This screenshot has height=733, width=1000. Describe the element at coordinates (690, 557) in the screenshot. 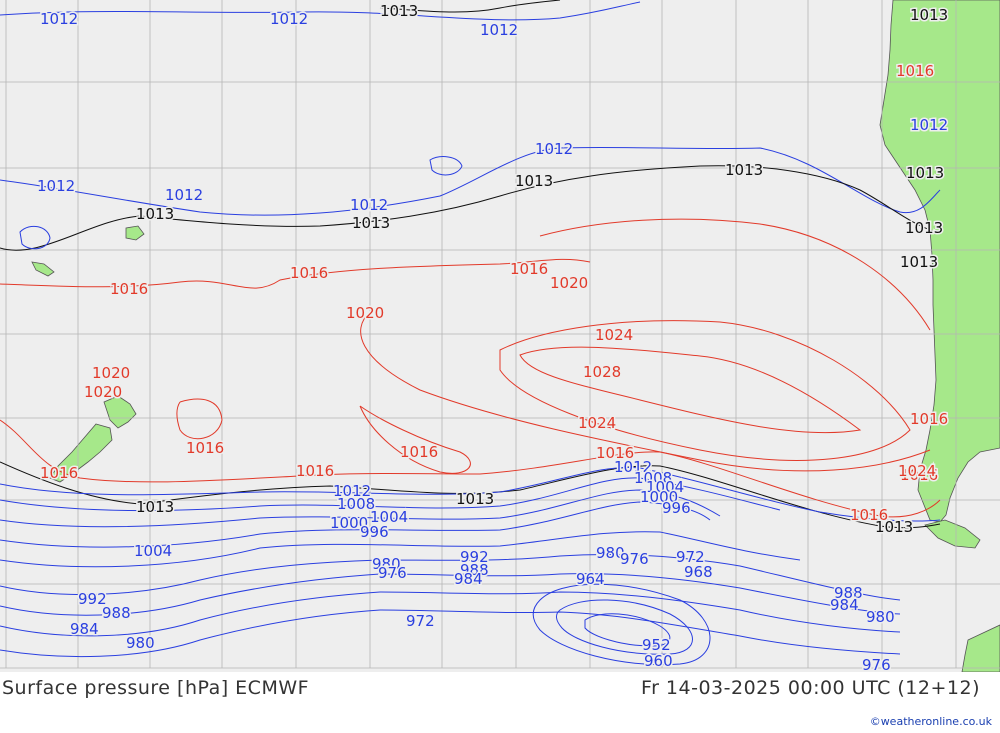

I see `isobar-label: 972` at that location.